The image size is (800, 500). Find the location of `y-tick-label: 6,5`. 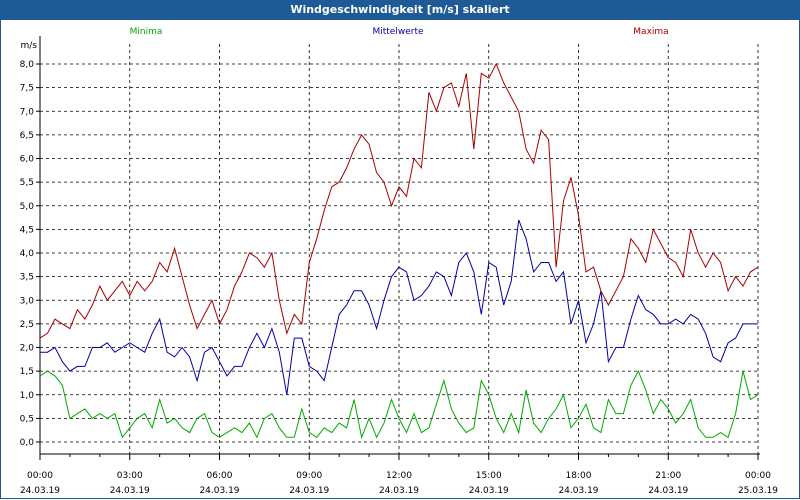

y-tick-label: 6,5 is located at coordinates (27, 136).